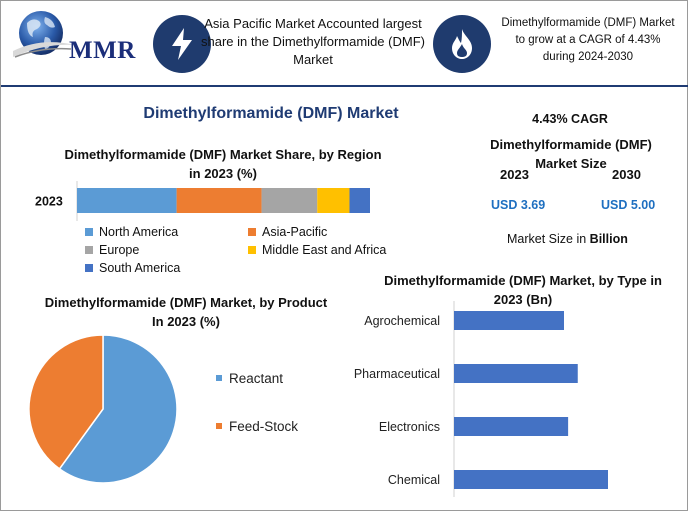 This screenshot has width=688, height=521. Describe the element at coordinates (295, 232) in the screenshot. I see `legend-label: Asia-Pacific` at that location.